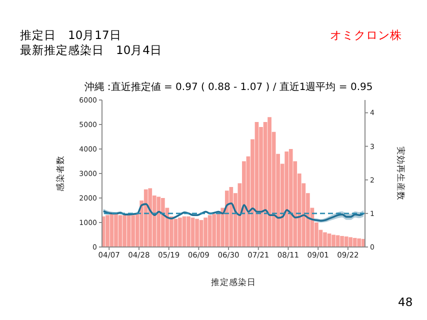 This screenshot has height=320, width=427. Describe the element at coordinates (366, 35) in the screenshot. I see `text: オミクロン株` at that location.